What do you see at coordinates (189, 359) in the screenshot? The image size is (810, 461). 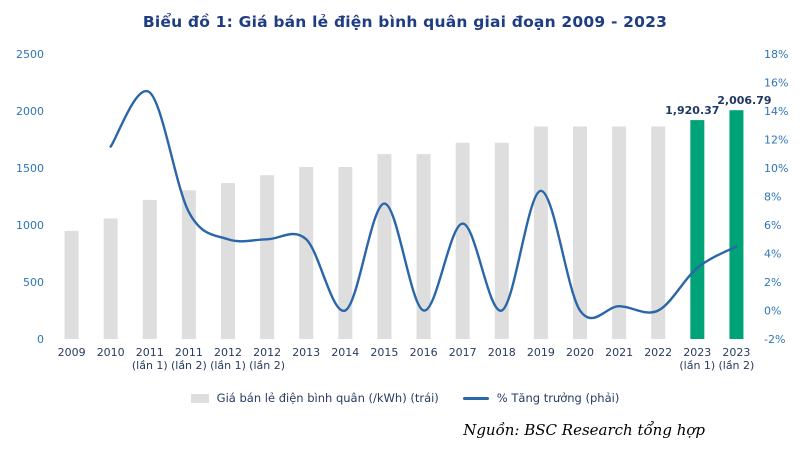 I see `x-axis-label: 2011 (lần 2)` at bounding box center [189, 359].